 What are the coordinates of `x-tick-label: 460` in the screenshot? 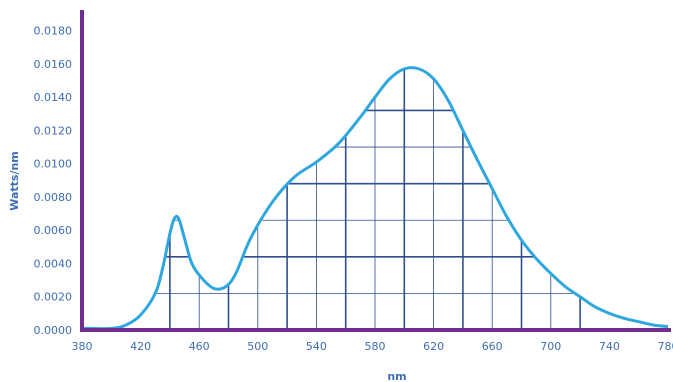 It's located at (199, 346).